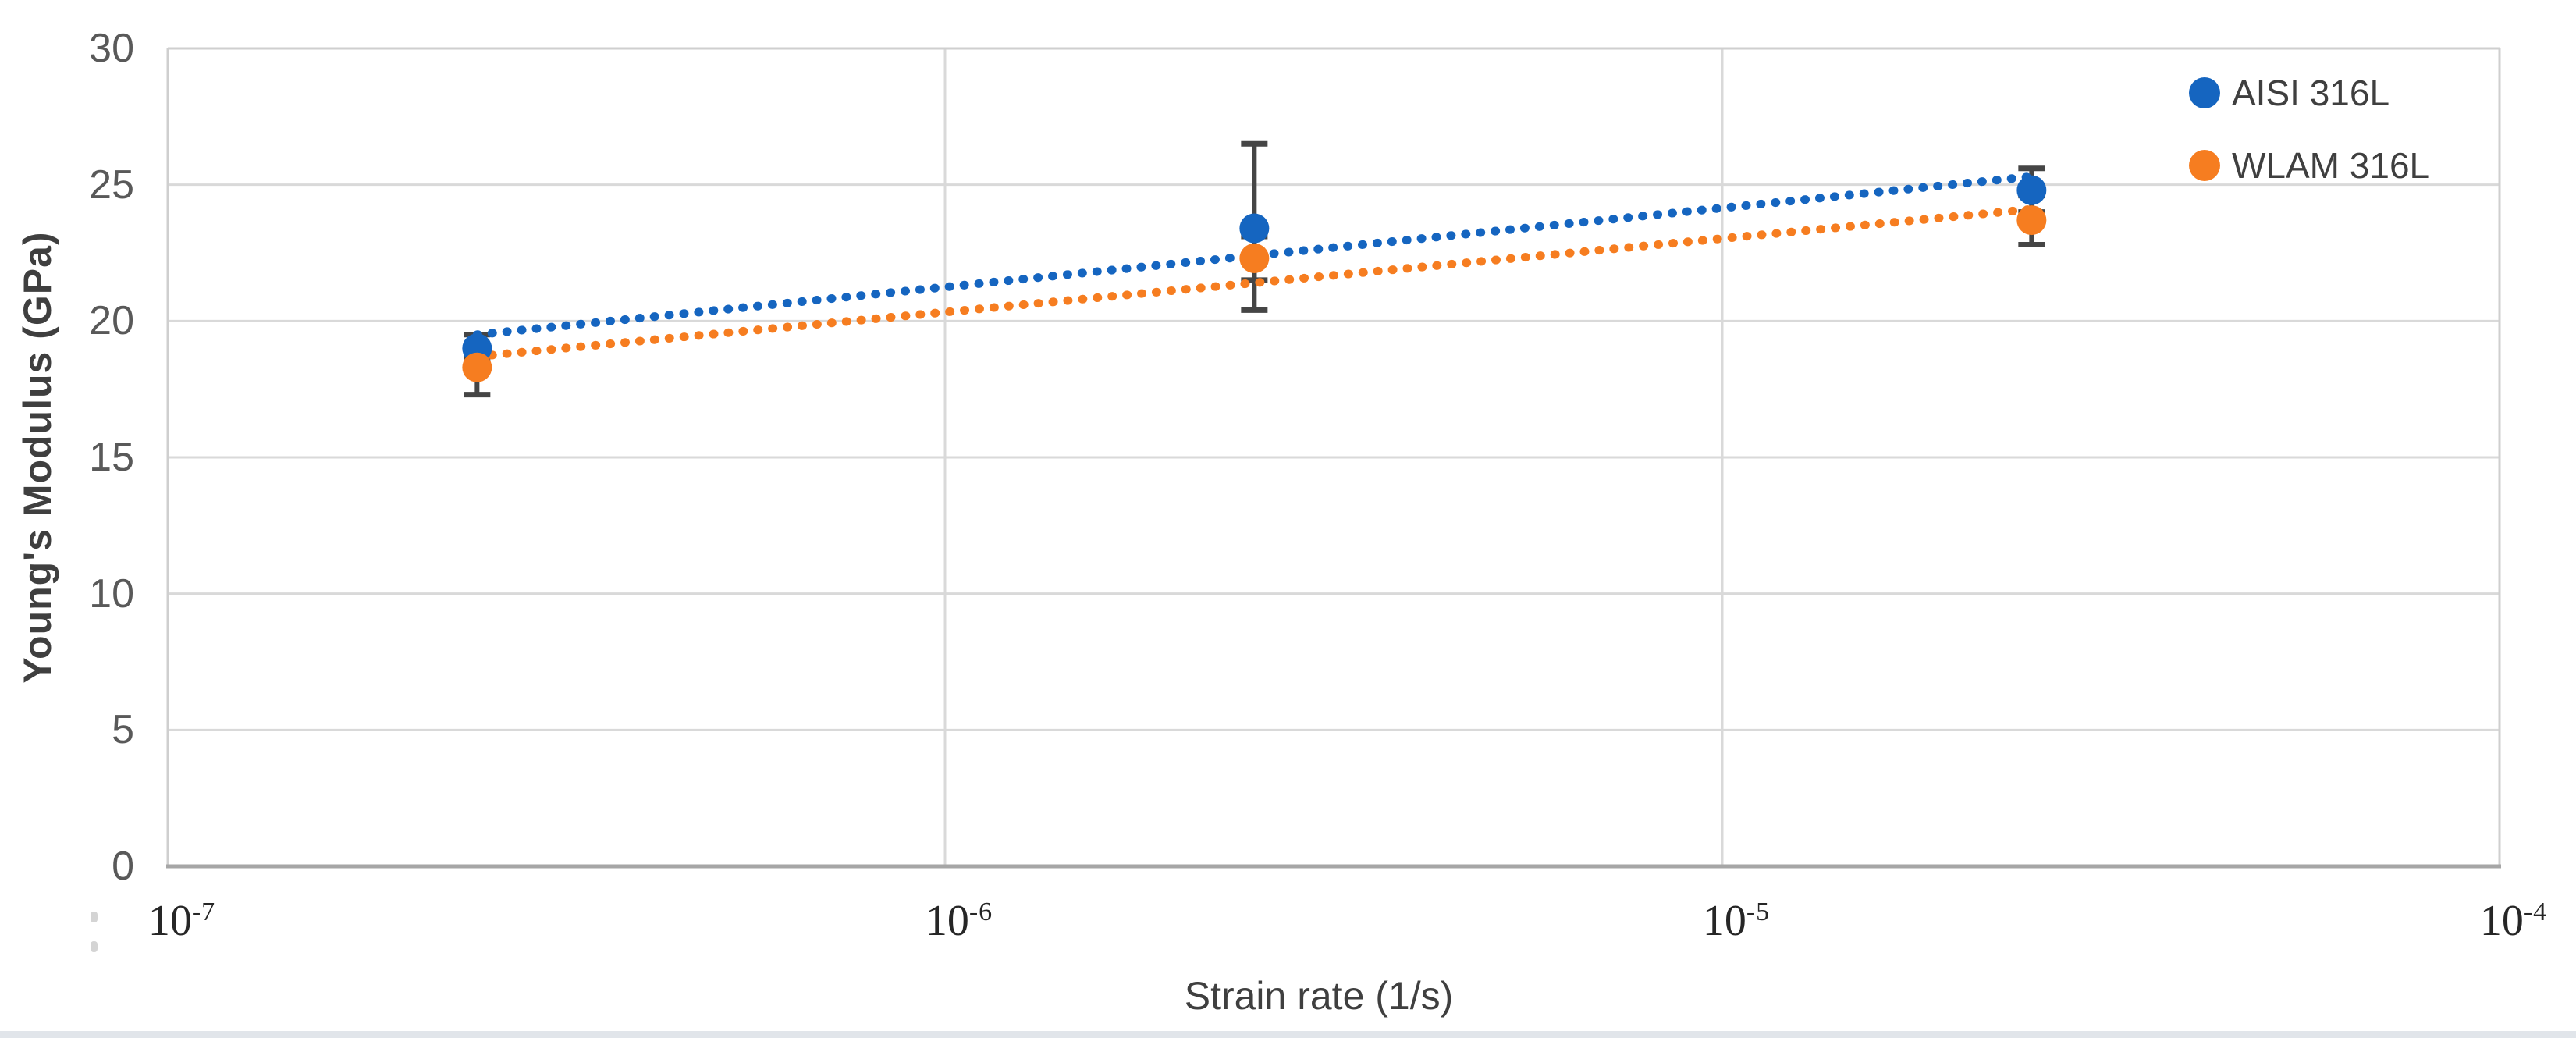  I want to click on y-tick-label-10: 10, so click(112, 594).